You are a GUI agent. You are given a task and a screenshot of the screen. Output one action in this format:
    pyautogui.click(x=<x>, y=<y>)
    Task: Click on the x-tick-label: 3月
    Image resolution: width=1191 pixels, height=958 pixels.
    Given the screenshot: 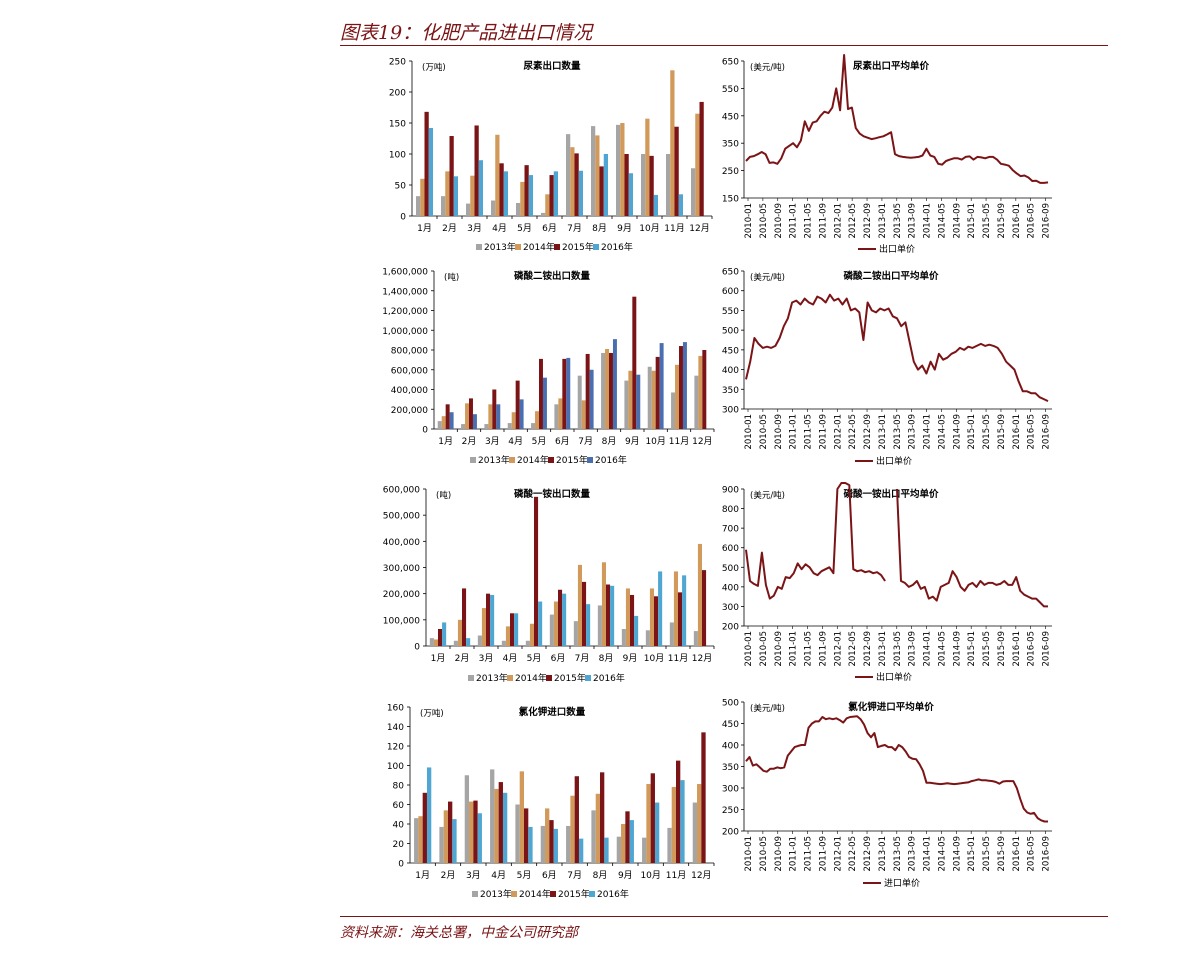 What is the action you would take?
    pyautogui.click(x=486, y=658)
    